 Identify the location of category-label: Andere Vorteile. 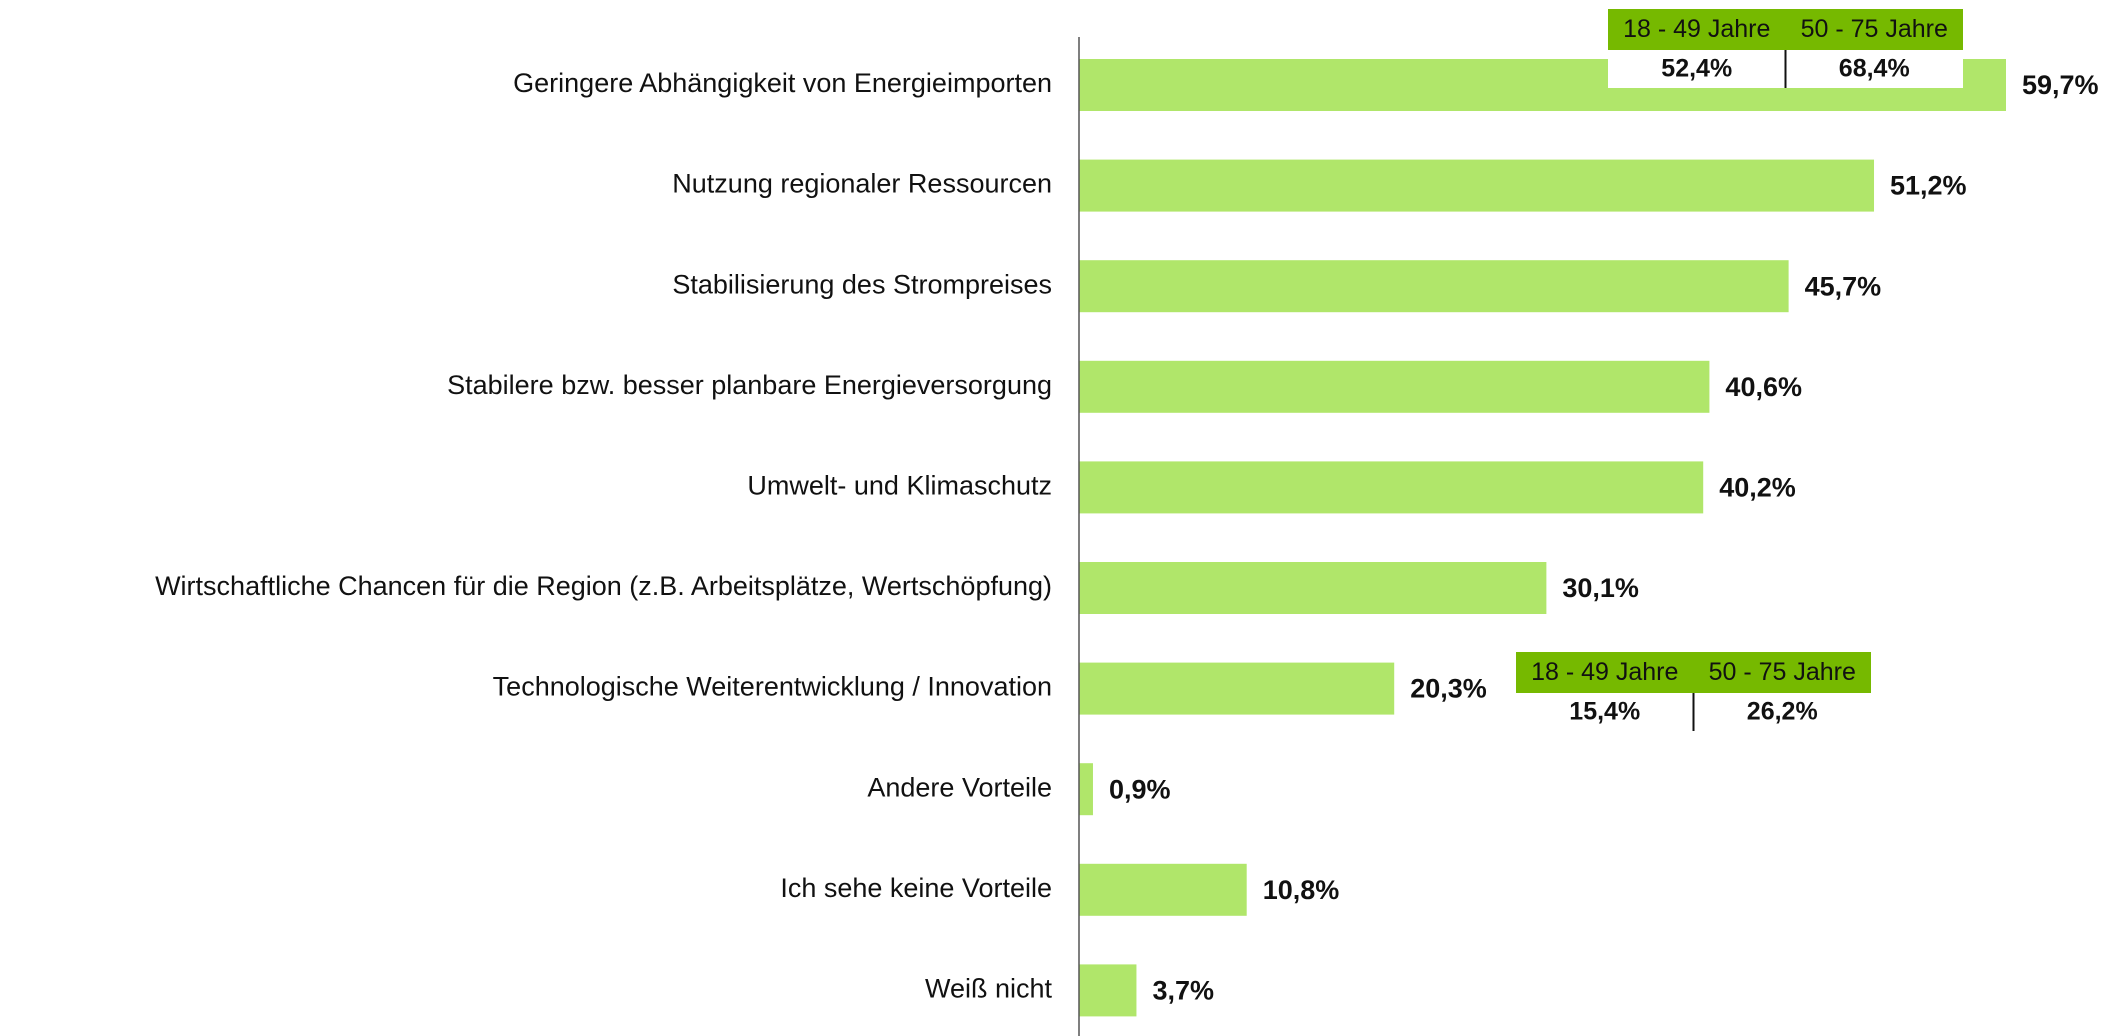
(959, 787).